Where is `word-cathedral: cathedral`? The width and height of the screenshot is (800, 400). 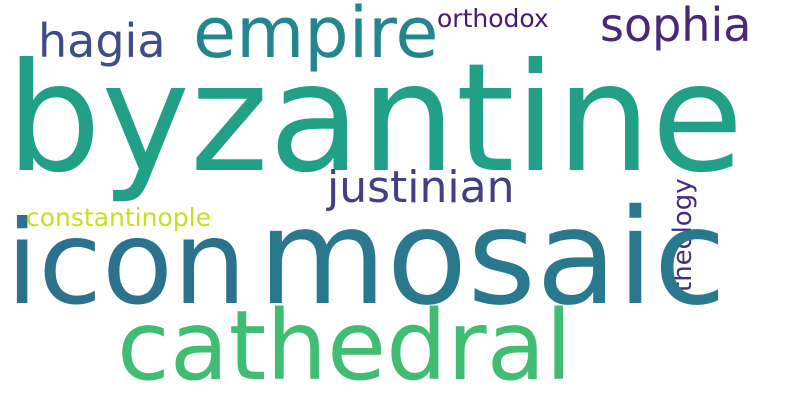 word-cathedral: cathedral is located at coordinates (344, 346).